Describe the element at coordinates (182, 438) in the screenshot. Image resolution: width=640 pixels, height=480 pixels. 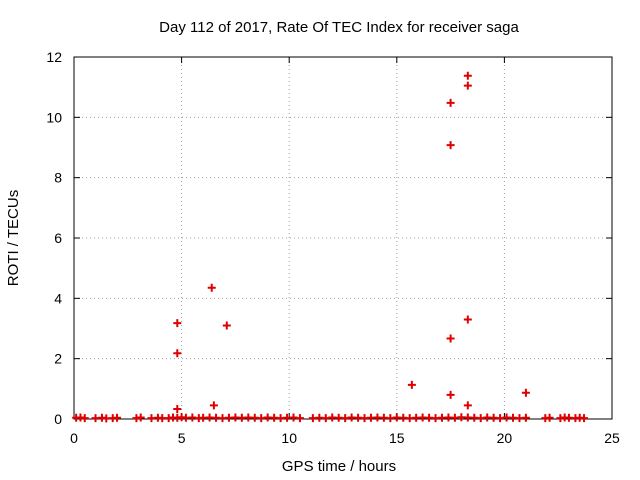
I see `x-tick-label: 5` at that location.